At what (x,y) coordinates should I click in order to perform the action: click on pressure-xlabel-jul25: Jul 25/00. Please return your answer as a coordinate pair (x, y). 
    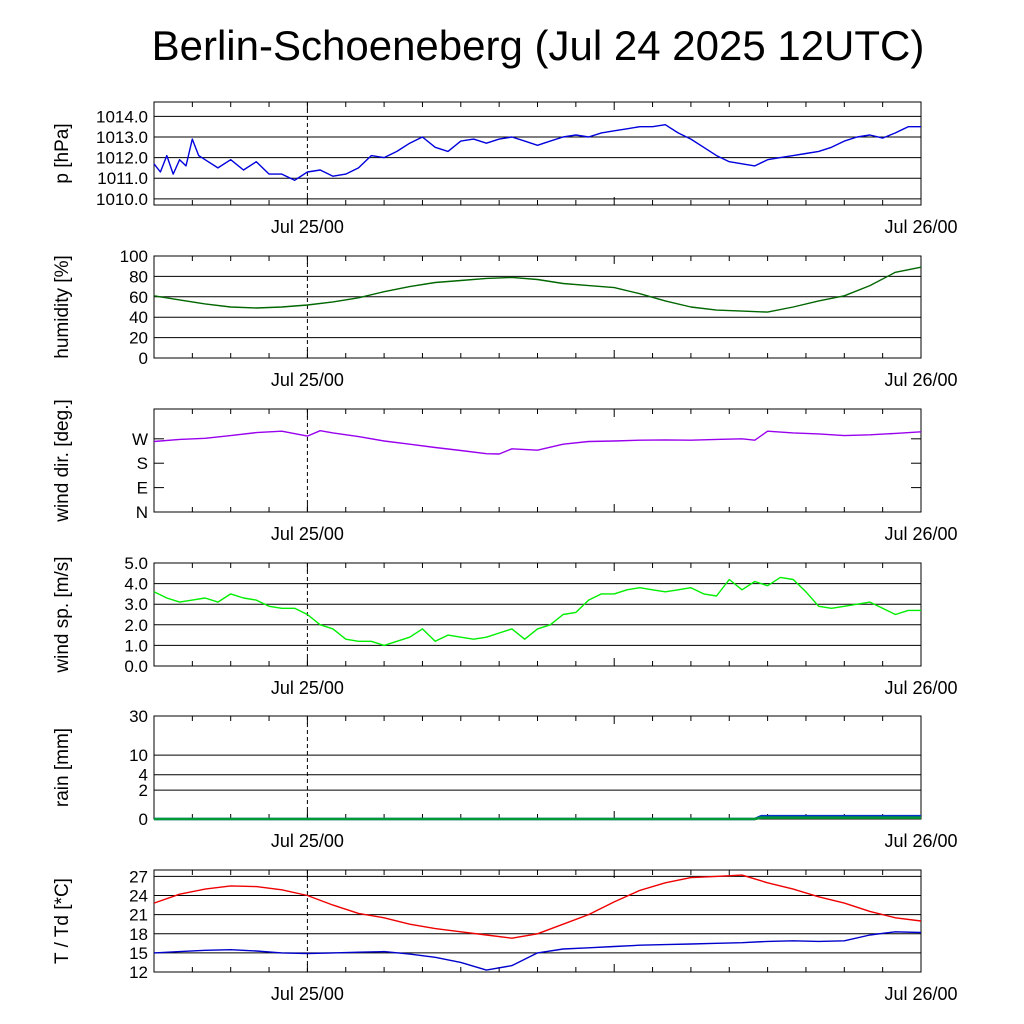
    Looking at the image, I should click on (307, 227).